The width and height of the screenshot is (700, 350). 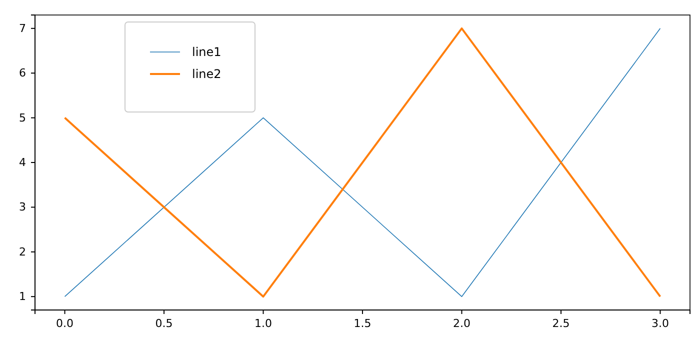 I want to click on x-tick-label: 0.5, so click(x=164, y=323).